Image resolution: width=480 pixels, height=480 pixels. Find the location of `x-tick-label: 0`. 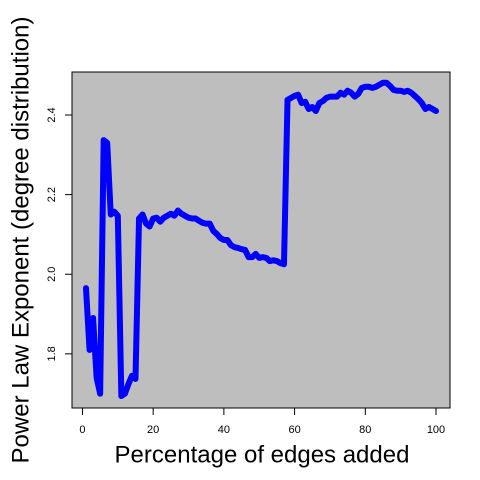

x-tick-label: 0 is located at coordinates (82, 430).